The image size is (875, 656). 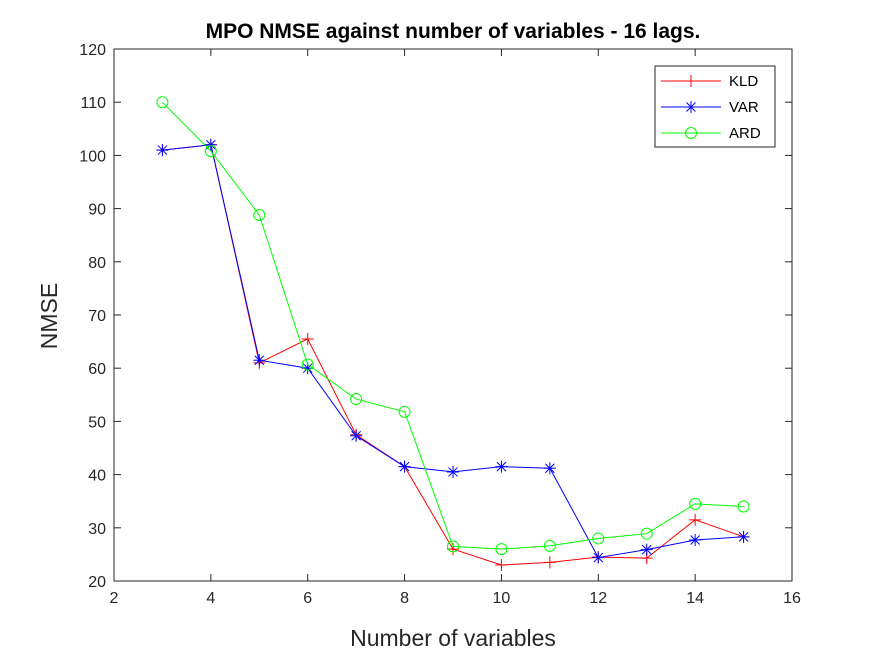 I want to click on x-tick-label: 14, so click(x=695, y=598).